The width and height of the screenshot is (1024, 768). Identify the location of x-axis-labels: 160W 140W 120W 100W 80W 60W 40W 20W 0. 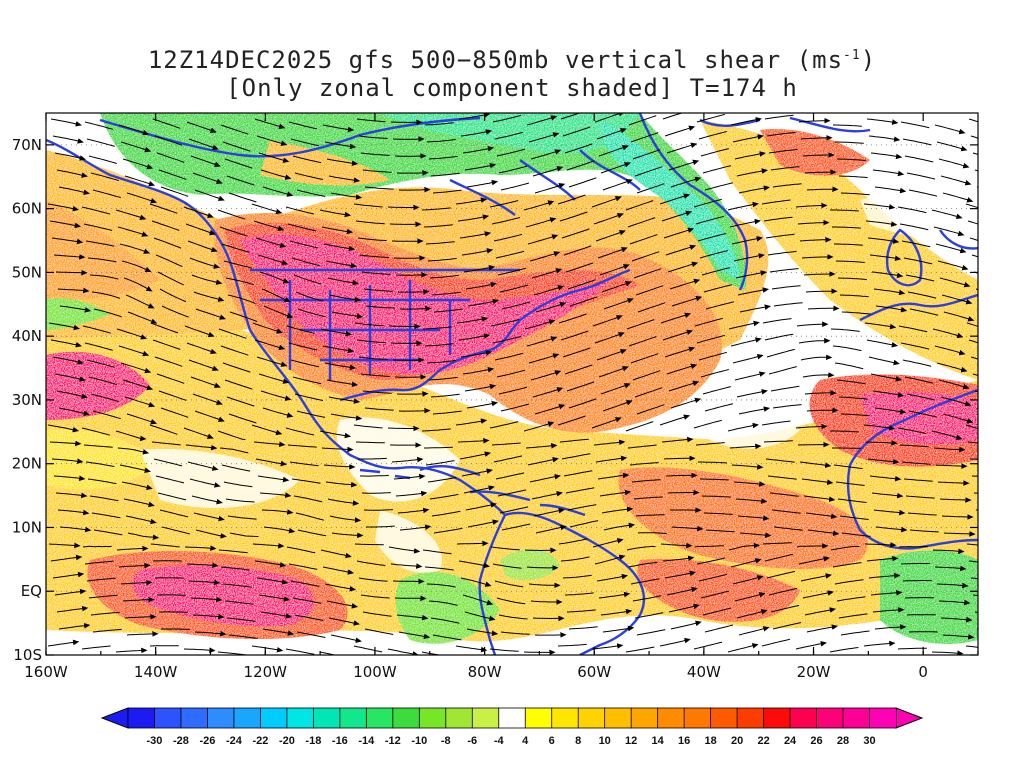
(476, 672).